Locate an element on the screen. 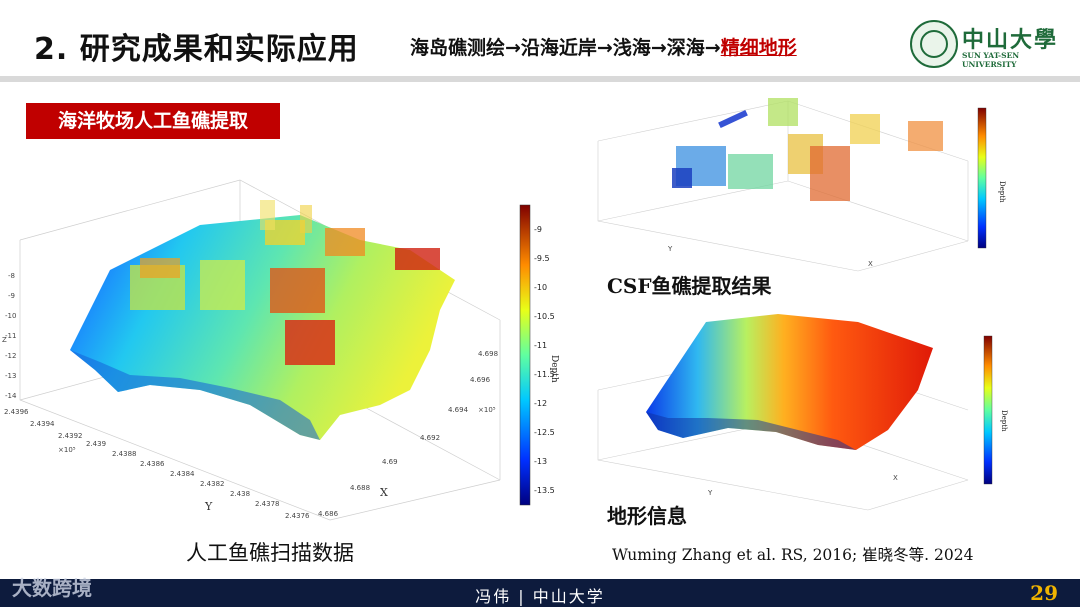 The image size is (1080, 607). main-x-ticks: 4.698 4.696 4.694 4.692 4.69 4.688 4.686 is located at coordinates (408, 434).